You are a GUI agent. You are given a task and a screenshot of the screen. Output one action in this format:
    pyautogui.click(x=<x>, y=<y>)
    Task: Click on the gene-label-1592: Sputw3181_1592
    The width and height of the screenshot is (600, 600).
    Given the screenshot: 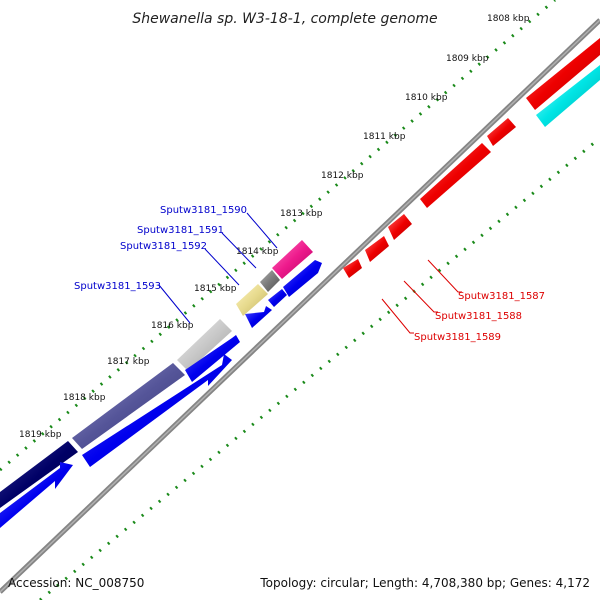 What is the action you would take?
    pyautogui.click(x=163, y=246)
    